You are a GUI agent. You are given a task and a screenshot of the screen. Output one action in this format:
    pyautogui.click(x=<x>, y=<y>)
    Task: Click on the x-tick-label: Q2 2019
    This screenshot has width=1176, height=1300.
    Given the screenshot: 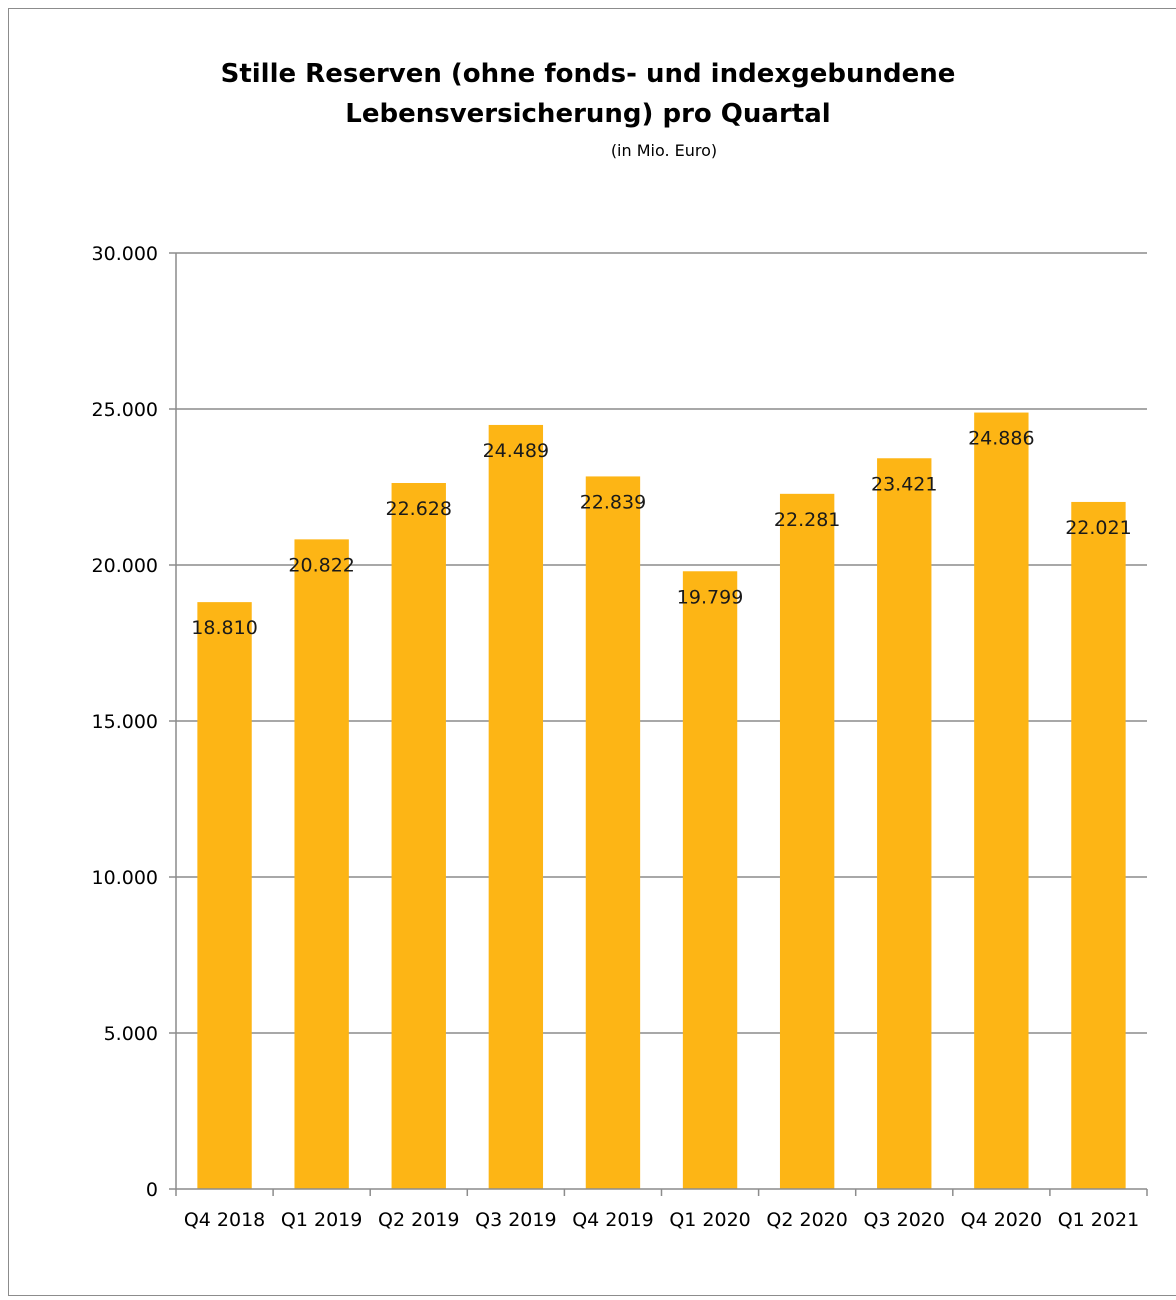 What is the action you would take?
    pyautogui.click(x=418, y=1220)
    